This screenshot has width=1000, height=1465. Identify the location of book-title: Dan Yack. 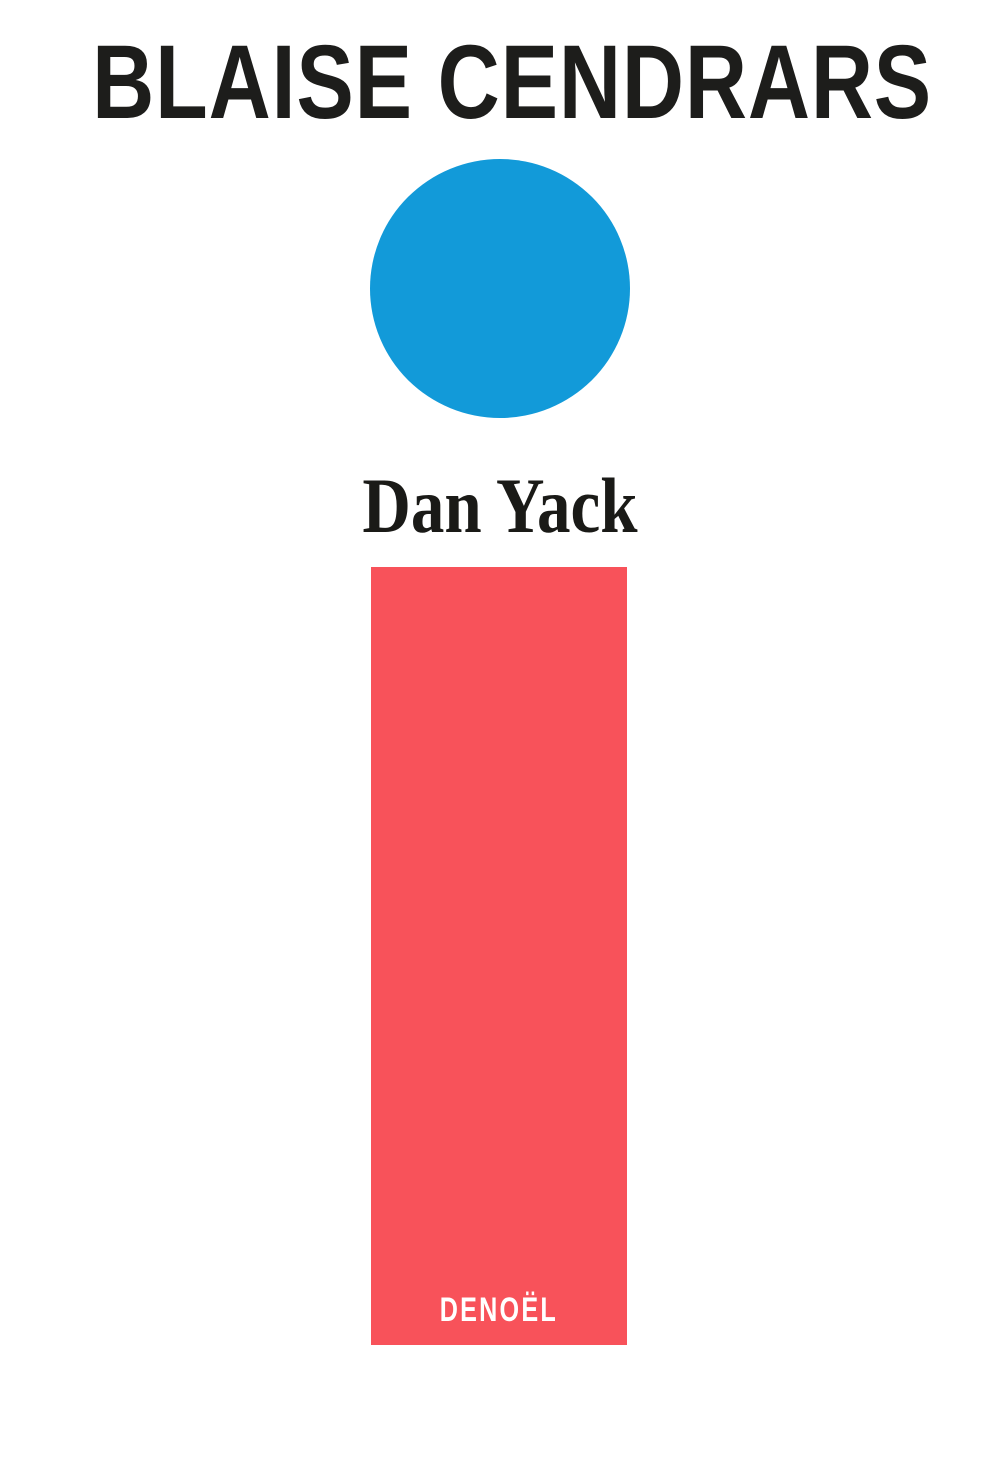
(500, 506).